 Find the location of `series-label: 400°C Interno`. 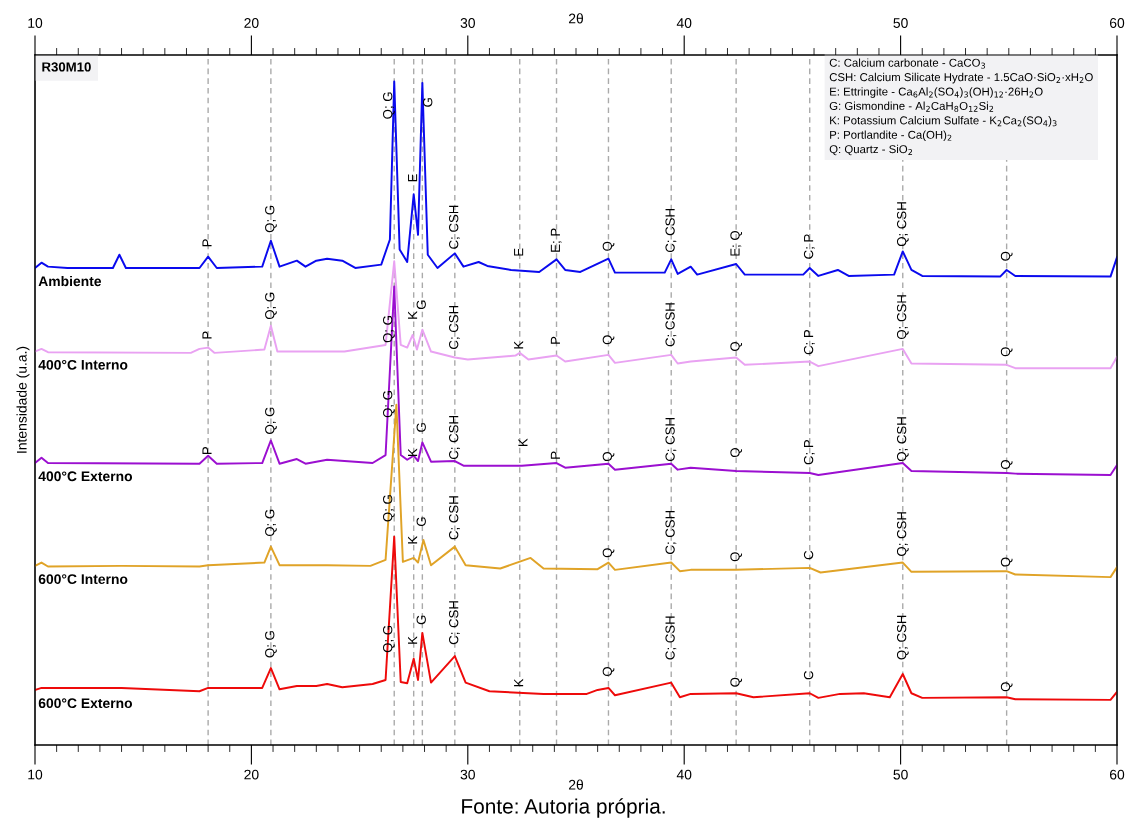

series-label: 400°C Interno is located at coordinates (83, 364).